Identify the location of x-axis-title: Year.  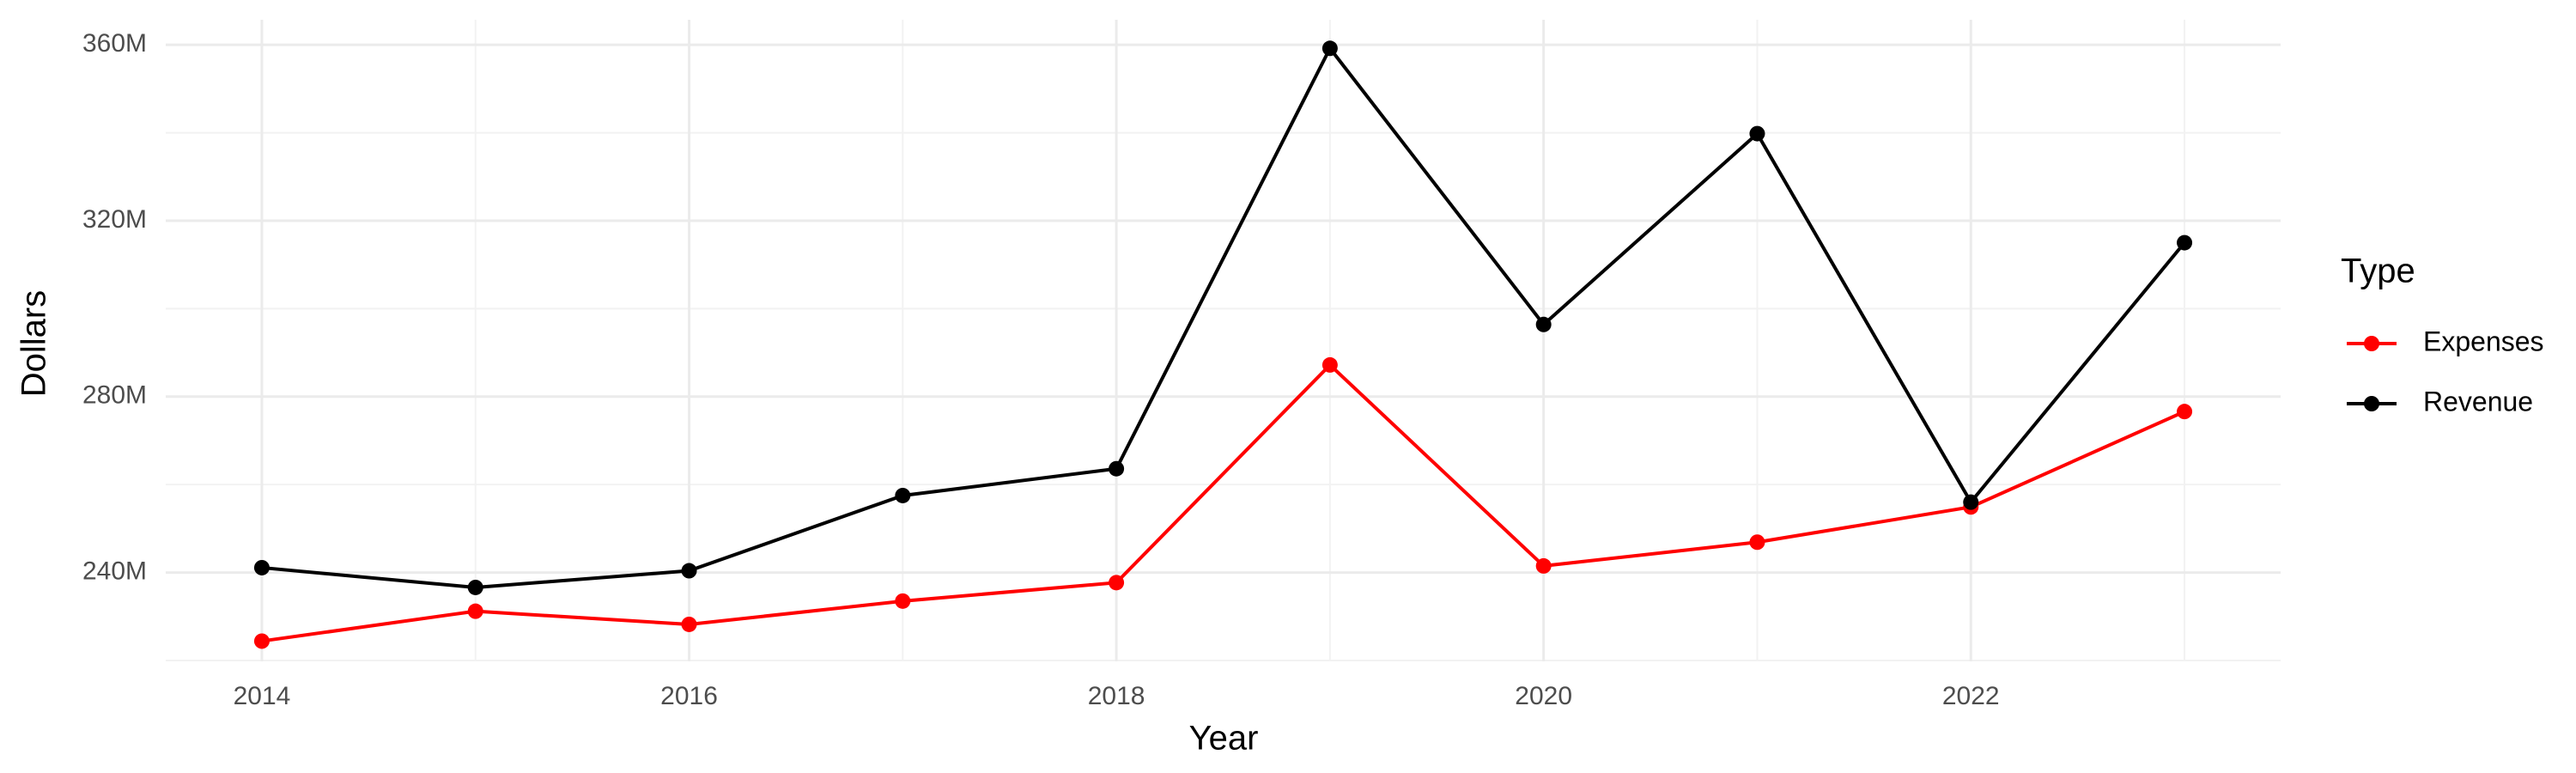
(1224, 739).